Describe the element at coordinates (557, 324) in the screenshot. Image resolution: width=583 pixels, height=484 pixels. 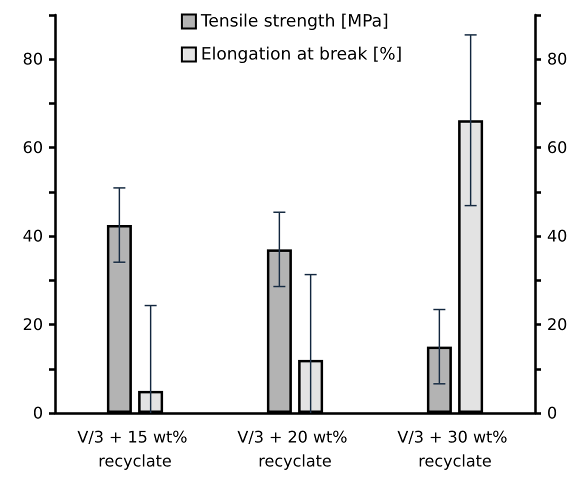
I see `y2-tick-label: 20` at that location.